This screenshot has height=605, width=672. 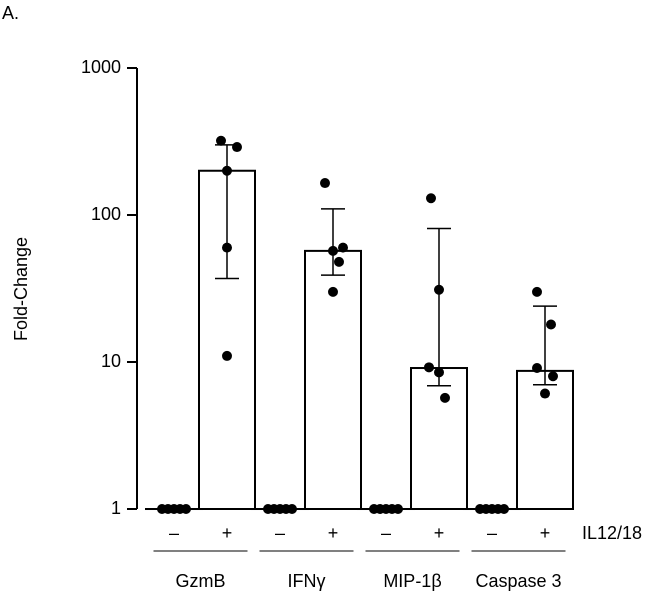 What do you see at coordinates (10, 13) in the screenshot?
I see `panel-label: A.` at bounding box center [10, 13].